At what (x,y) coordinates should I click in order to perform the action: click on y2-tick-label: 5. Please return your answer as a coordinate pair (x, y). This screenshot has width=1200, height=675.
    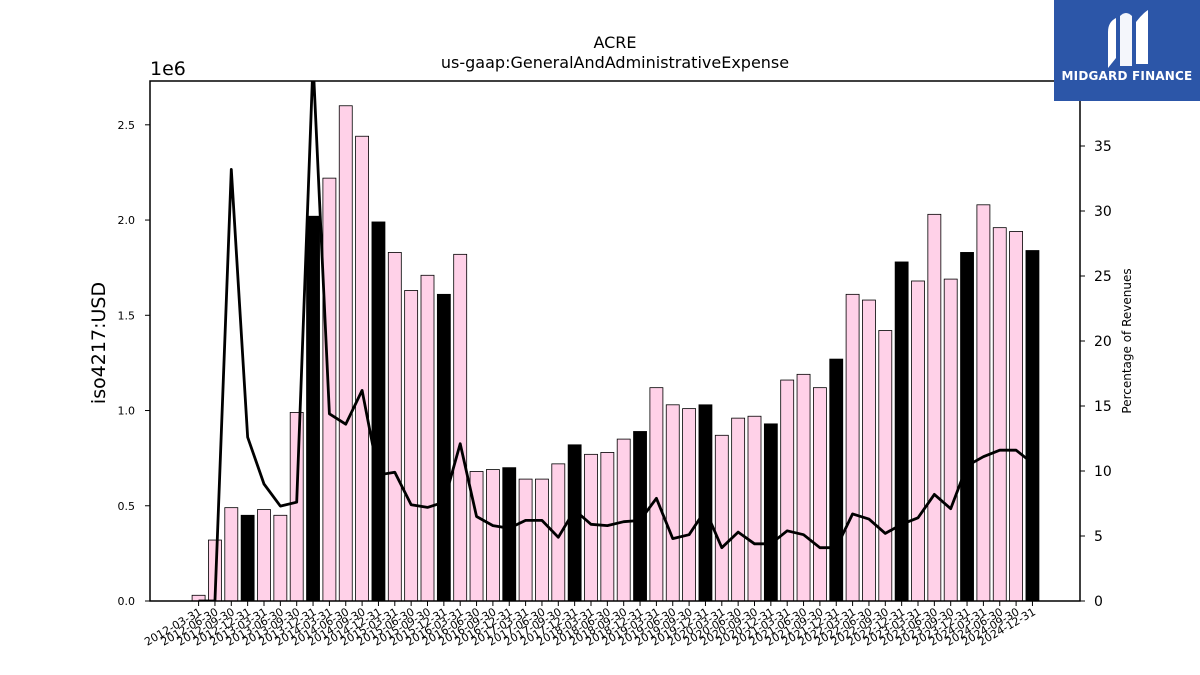
    Looking at the image, I should click on (1098, 537).